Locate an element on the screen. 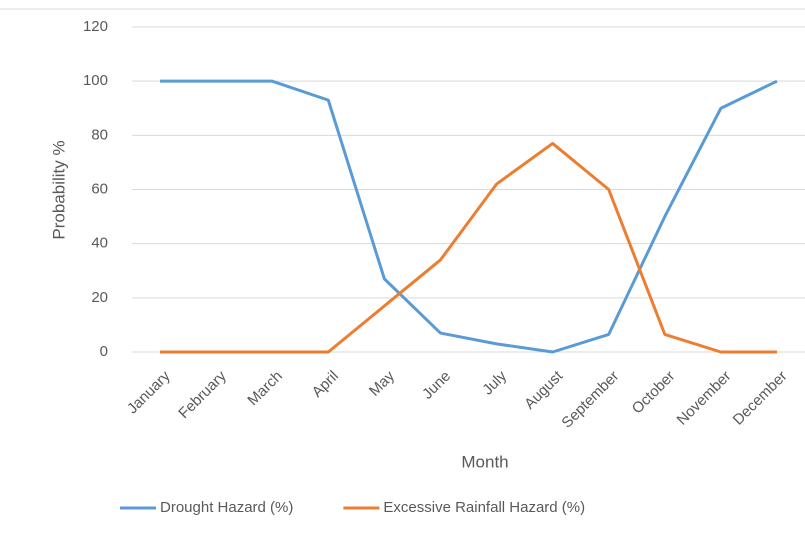  x-axis-title: Month is located at coordinates (484, 461).